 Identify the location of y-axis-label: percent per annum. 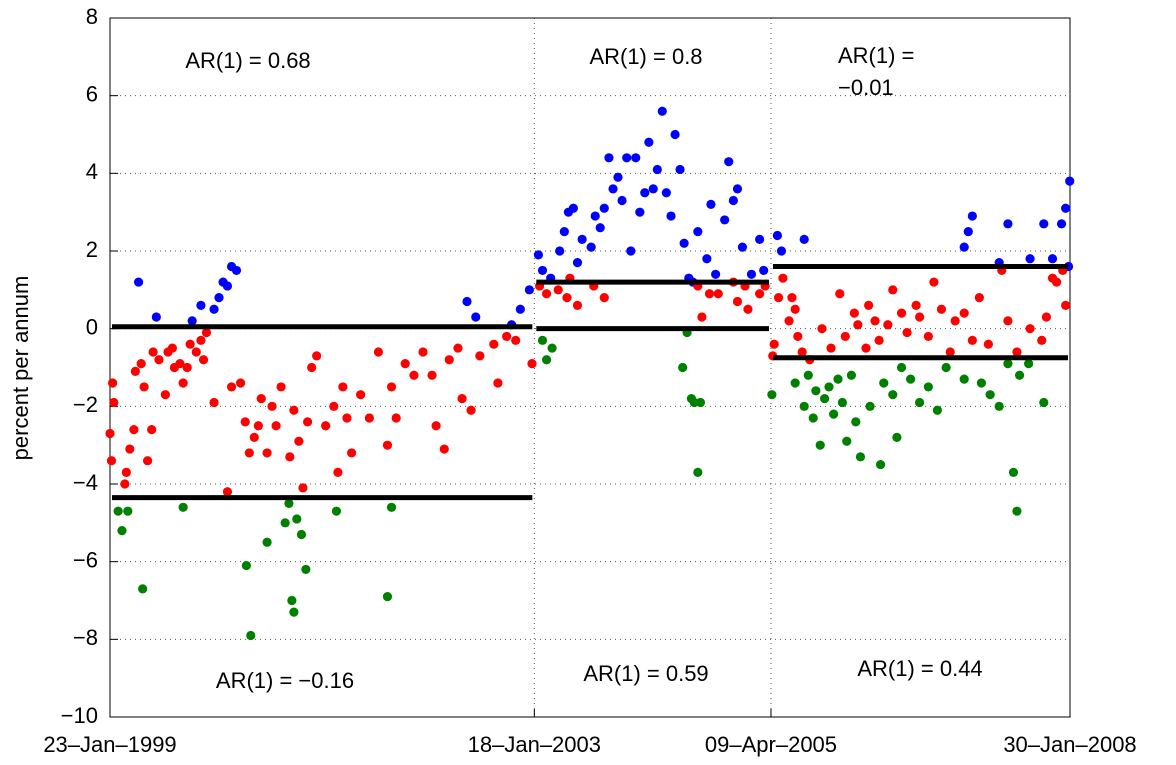
(20, 368).